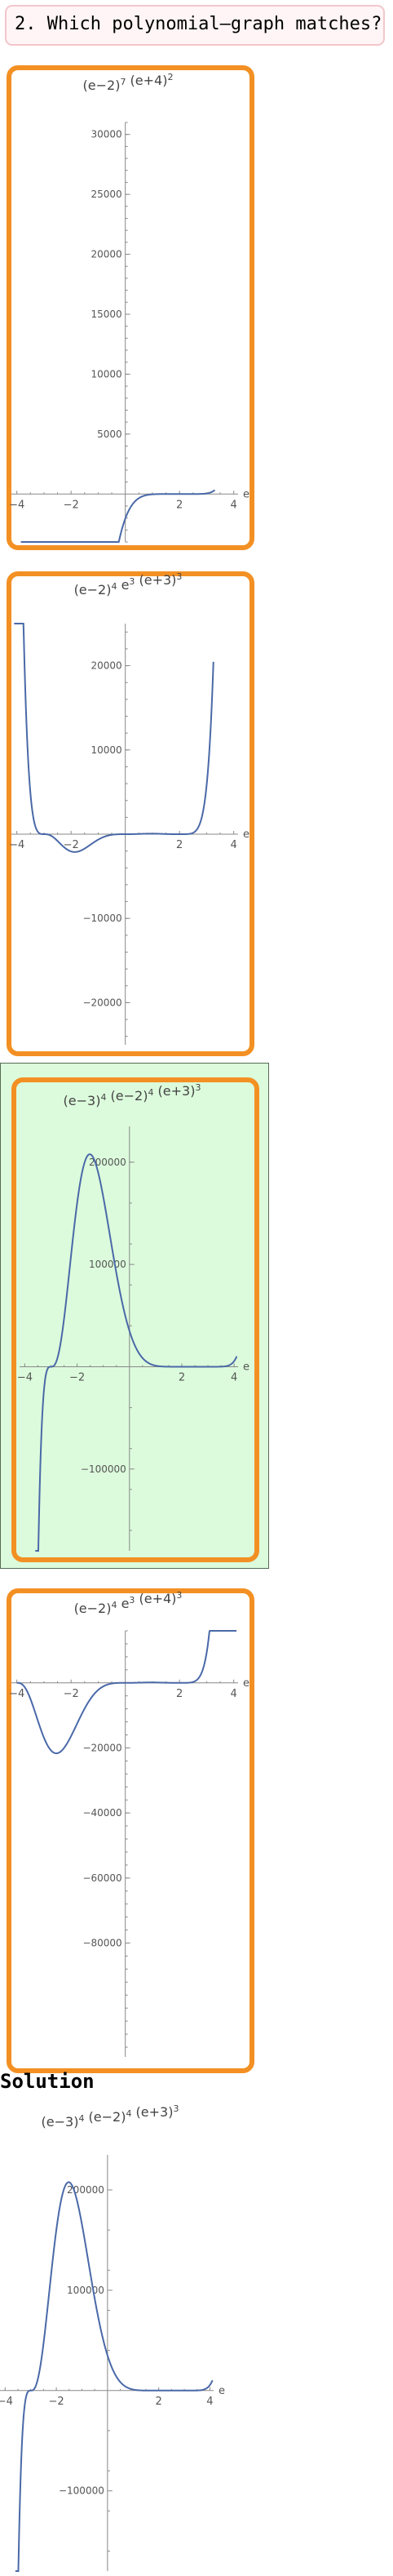  I want to click on y-tick-label: −40000, so click(101, 1813).